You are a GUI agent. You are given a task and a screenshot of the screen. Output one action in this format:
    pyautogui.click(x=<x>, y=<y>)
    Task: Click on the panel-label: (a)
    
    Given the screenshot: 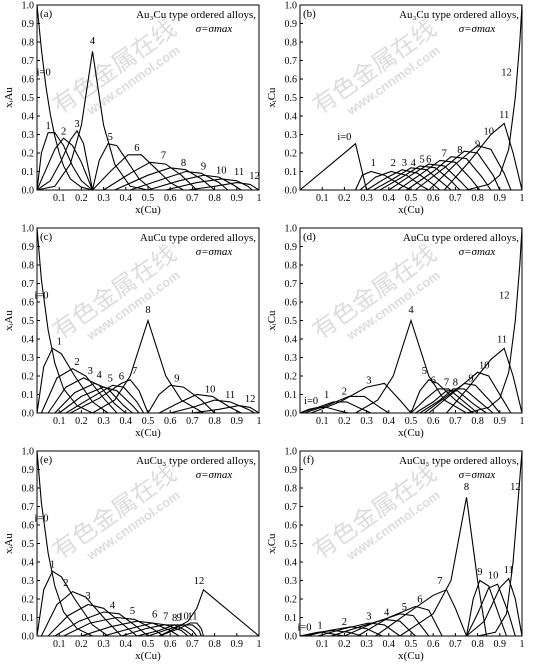 What is the action you would take?
    pyautogui.click(x=46, y=14)
    